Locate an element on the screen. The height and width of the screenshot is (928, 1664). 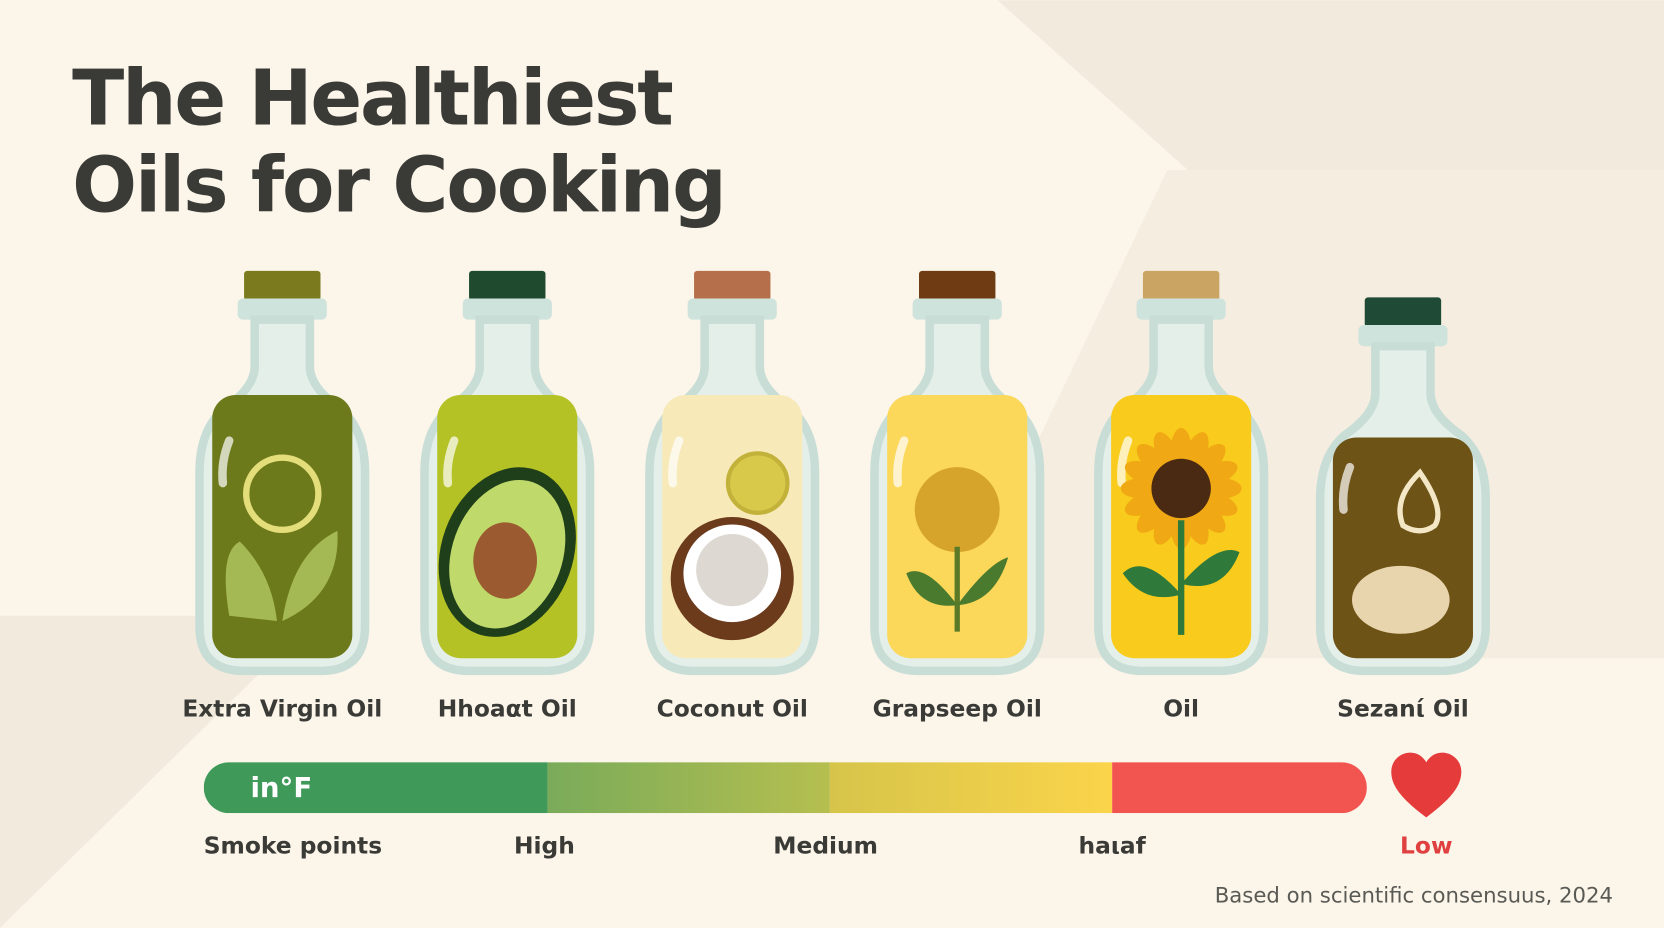
background-shape is located at coordinates (159, 771).